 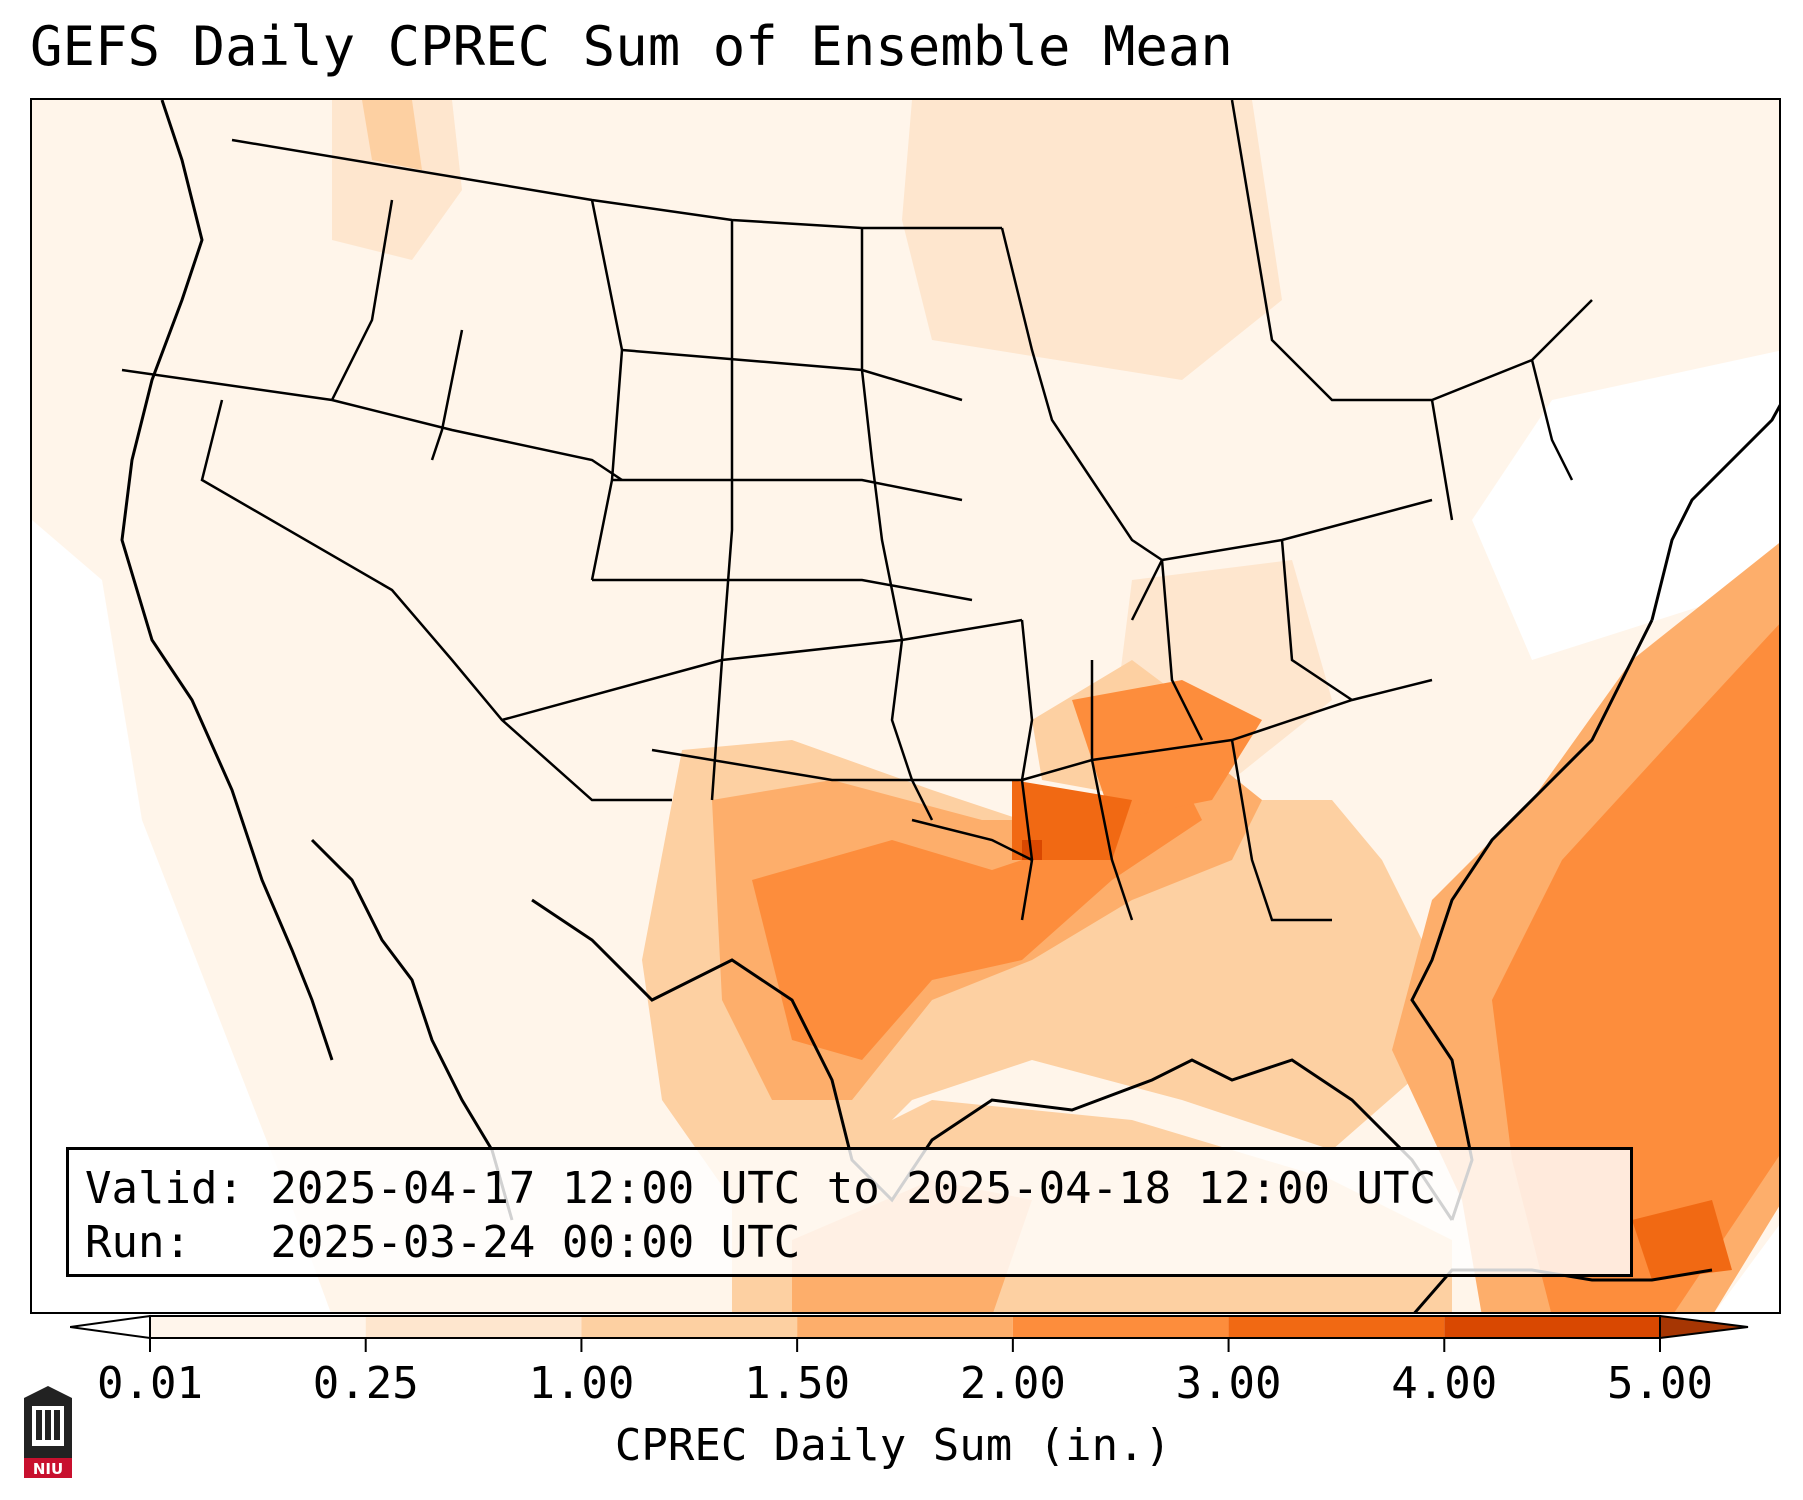 What do you see at coordinates (150, 1383) in the screenshot?
I see `colorbar-tick-label: 0.01` at bounding box center [150, 1383].